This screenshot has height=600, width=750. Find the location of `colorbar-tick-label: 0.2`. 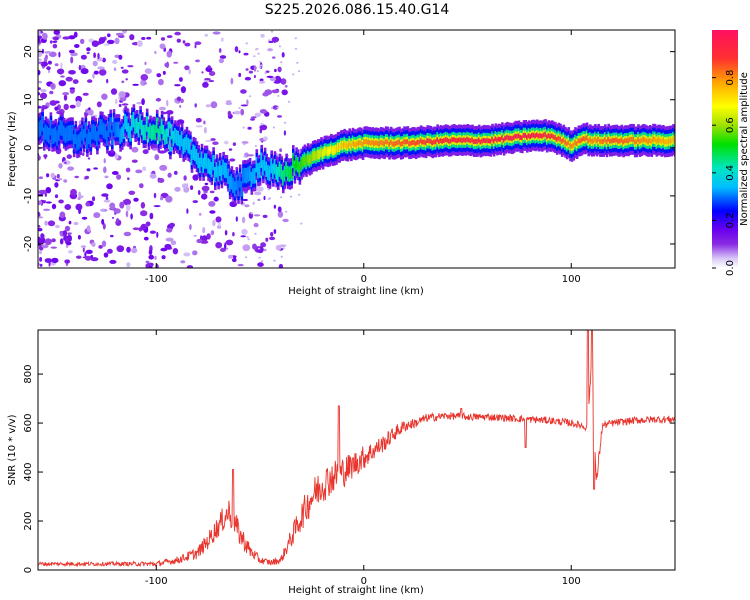

colorbar-tick-label: 0.2 is located at coordinates (730, 220).